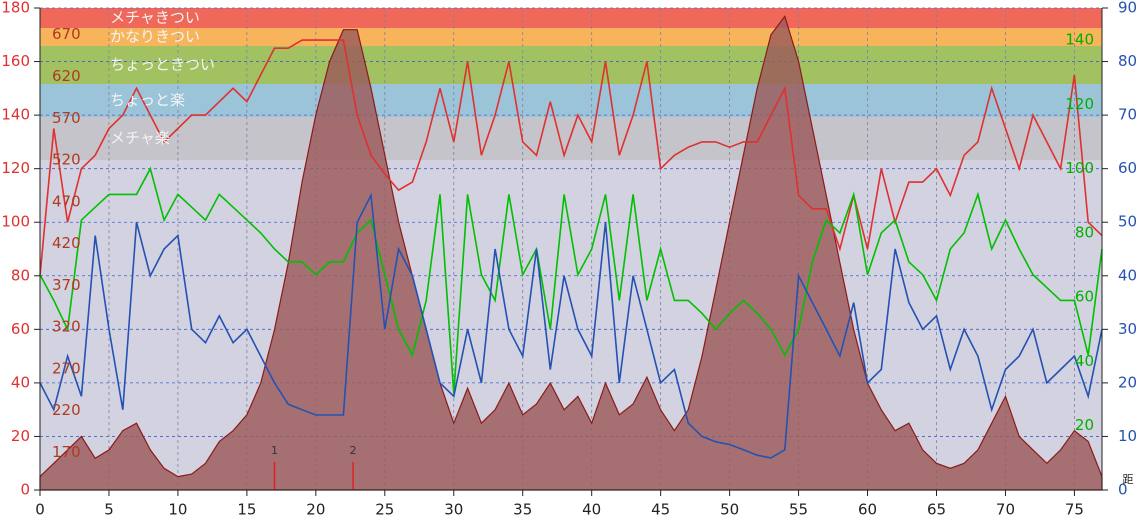 The width and height of the screenshot is (1138, 522). What do you see at coordinates (1084, 297) in the screenshot?
I see `cadence-tick-label: 60` at bounding box center [1084, 297].